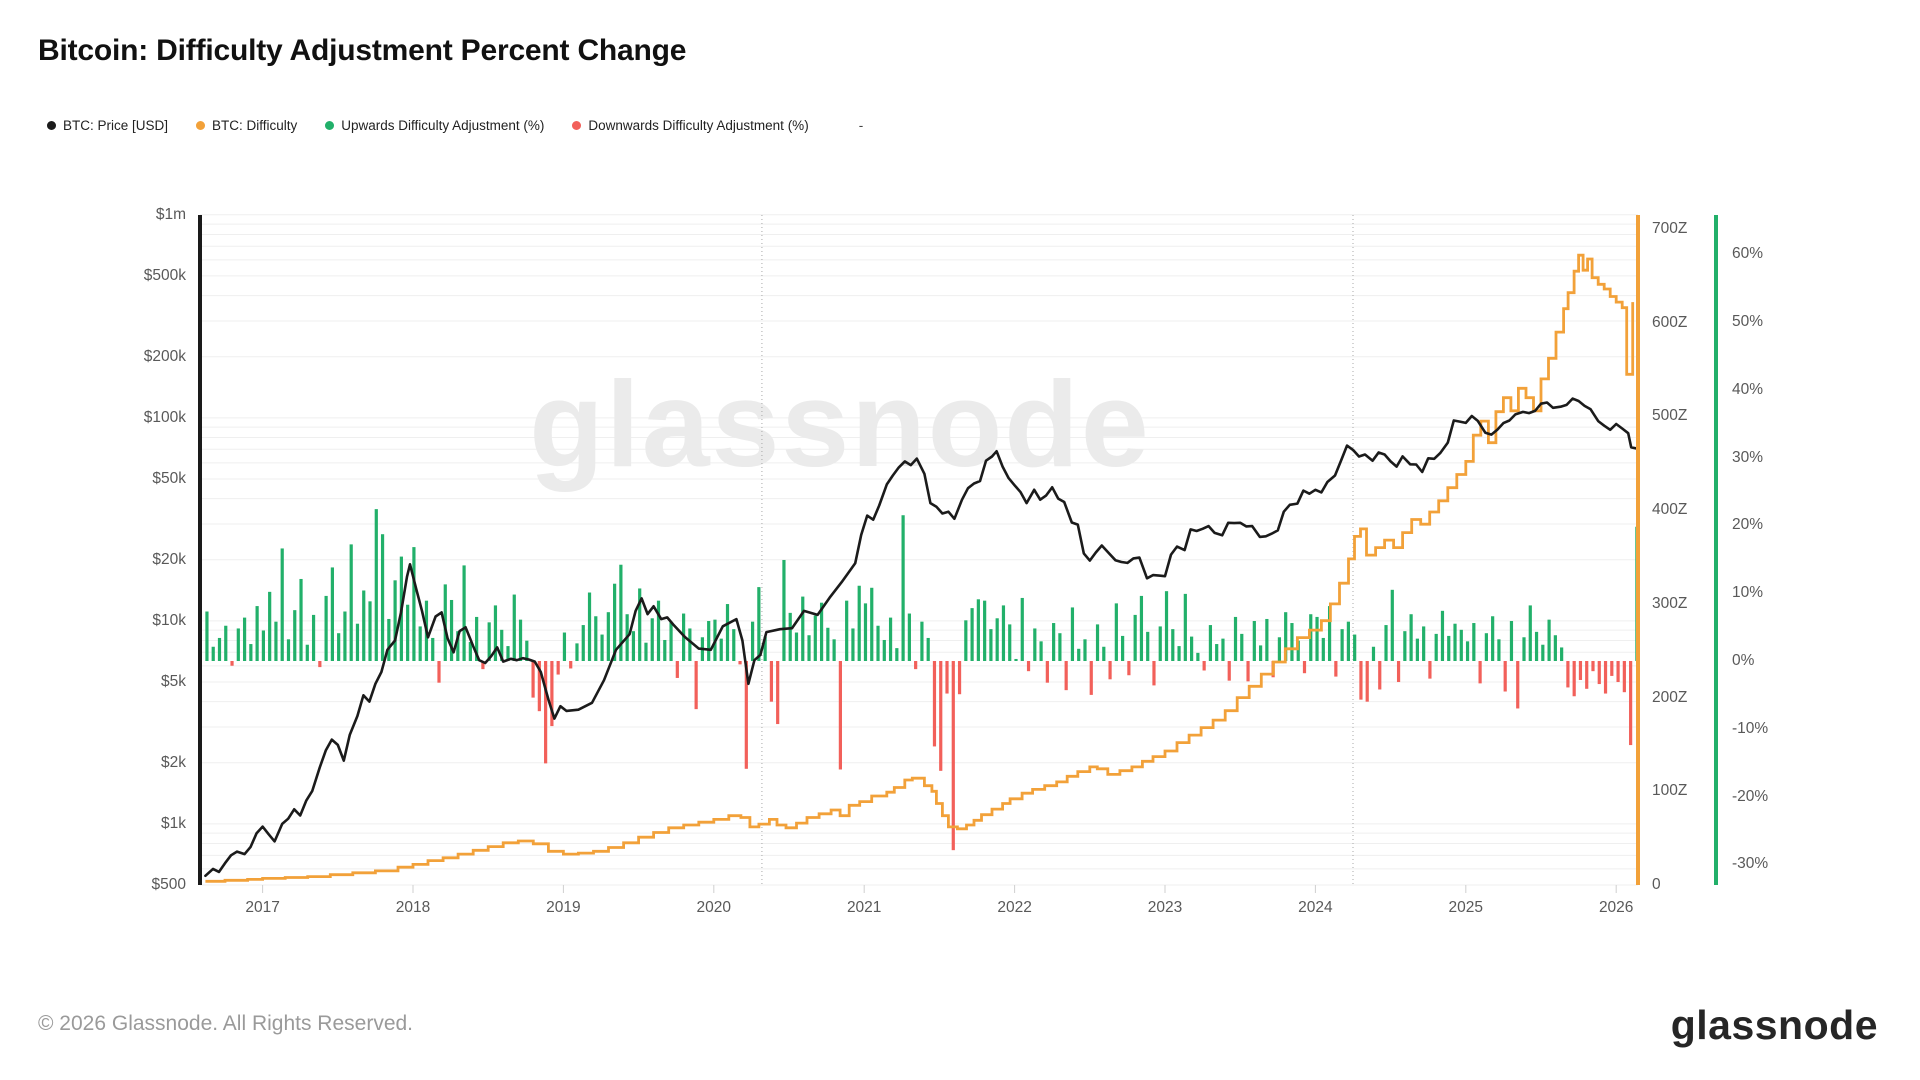 This screenshot has width=1920, height=1080. I want to click on percent-tick-label: -10%, so click(1750, 728).